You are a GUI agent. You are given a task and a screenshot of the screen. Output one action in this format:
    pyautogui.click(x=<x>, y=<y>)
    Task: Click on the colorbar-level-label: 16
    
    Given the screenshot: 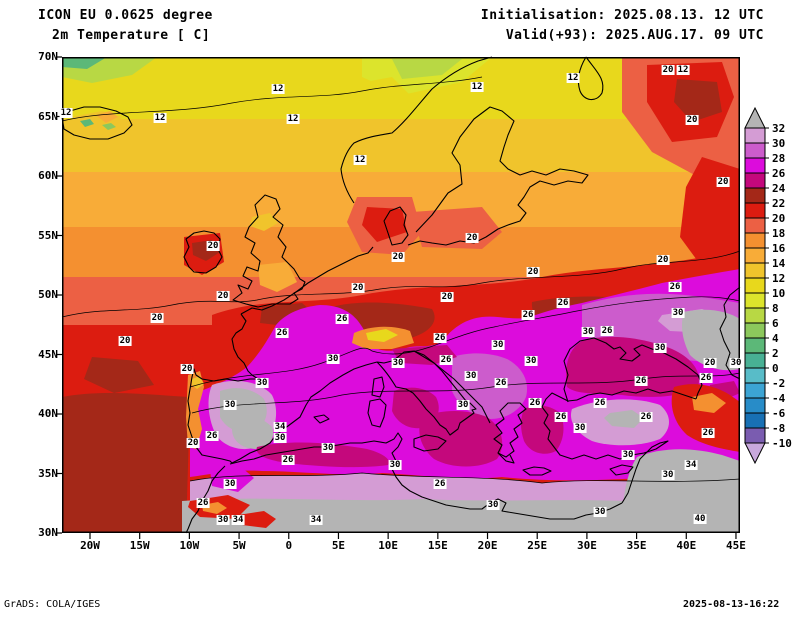 What is the action you would take?
    pyautogui.click(x=779, y=248)
    